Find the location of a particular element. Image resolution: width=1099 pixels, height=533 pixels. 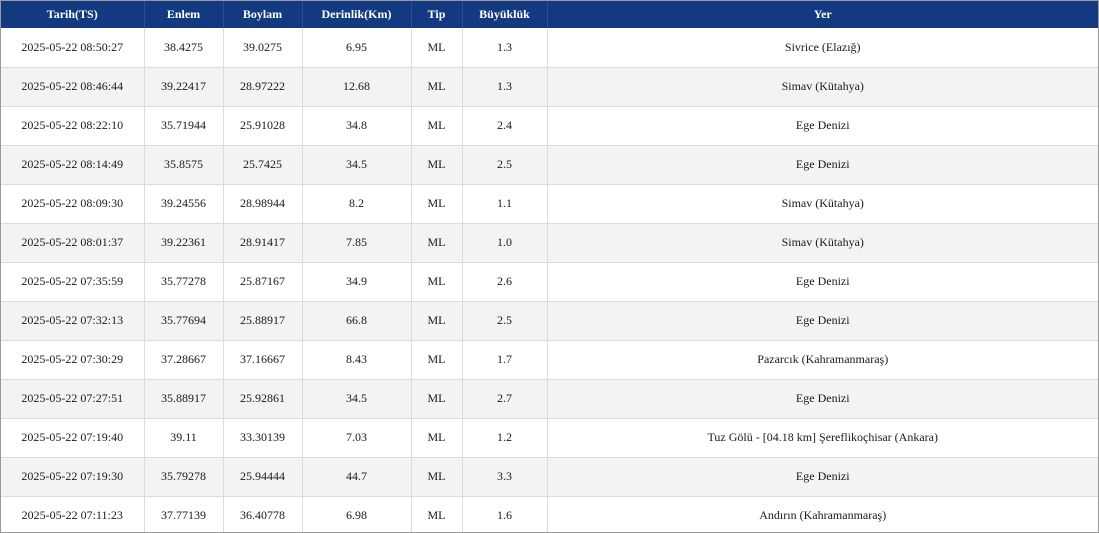

depth-cell: 12.68 is located at coordinates (357, 87).